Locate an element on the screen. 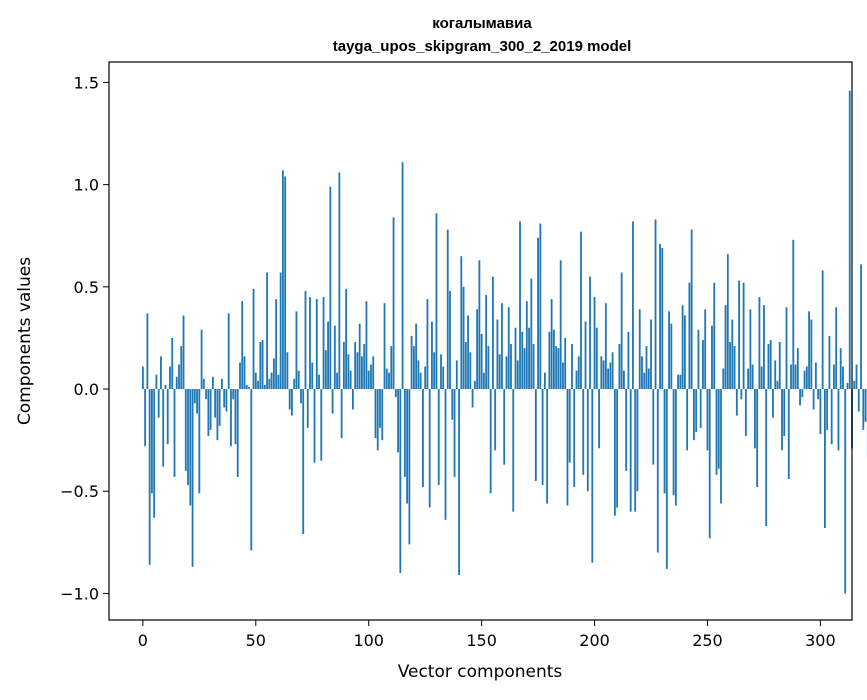 Image resolution: width=867 pixels, height=700 pixels. y-tick-label: 1.5 is located at coordinates (86, 82).